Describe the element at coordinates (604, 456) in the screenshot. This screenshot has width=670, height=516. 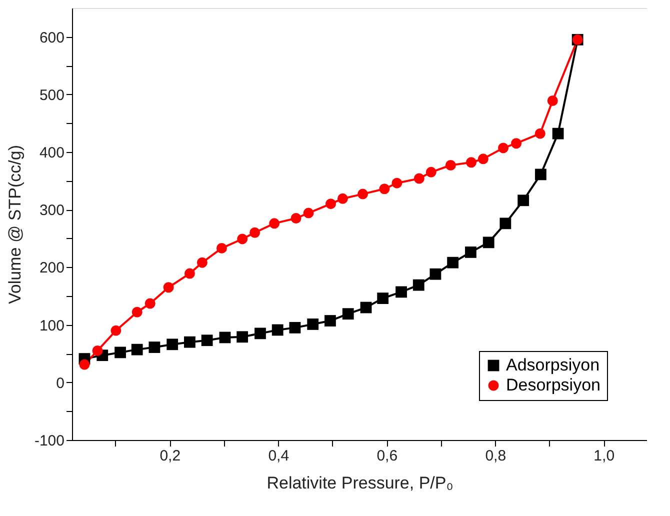
I see `x-tick-label: 1,0` at that location.